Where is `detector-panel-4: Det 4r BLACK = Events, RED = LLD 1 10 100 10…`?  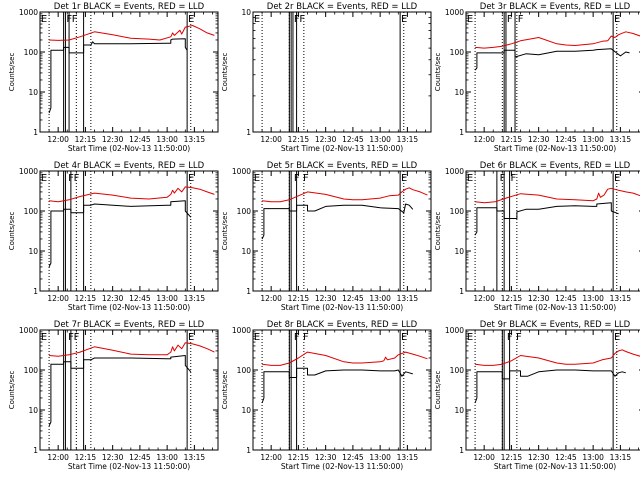 detector-panel-4: Det 4r BLACK = Events, RED = LLD 1 10 100 10… is located at coordinates (113, 236).